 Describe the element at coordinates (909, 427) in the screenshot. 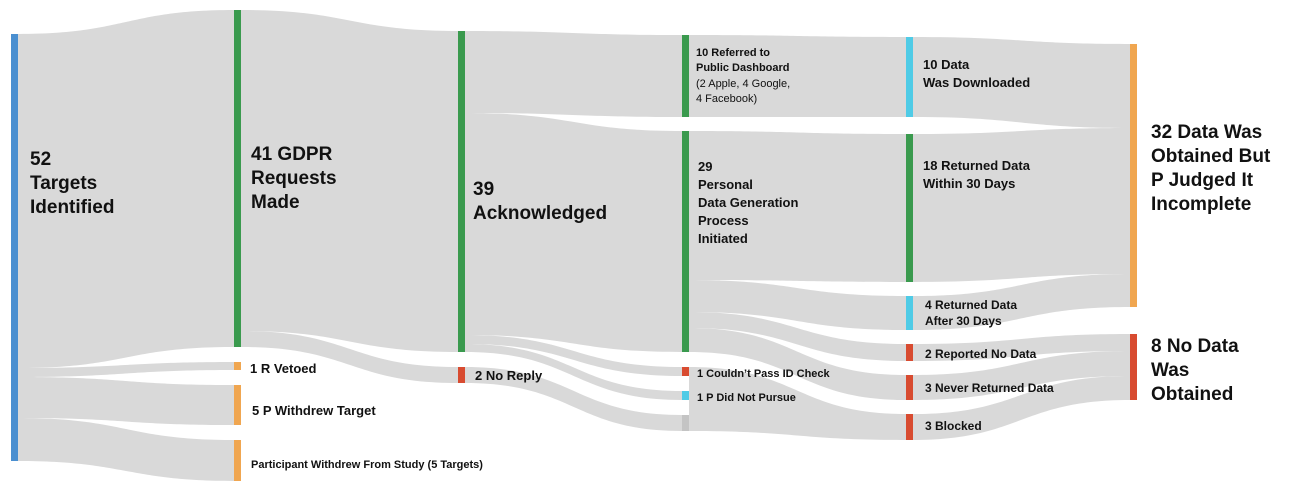

I see `node-bar-blocked` at that location.